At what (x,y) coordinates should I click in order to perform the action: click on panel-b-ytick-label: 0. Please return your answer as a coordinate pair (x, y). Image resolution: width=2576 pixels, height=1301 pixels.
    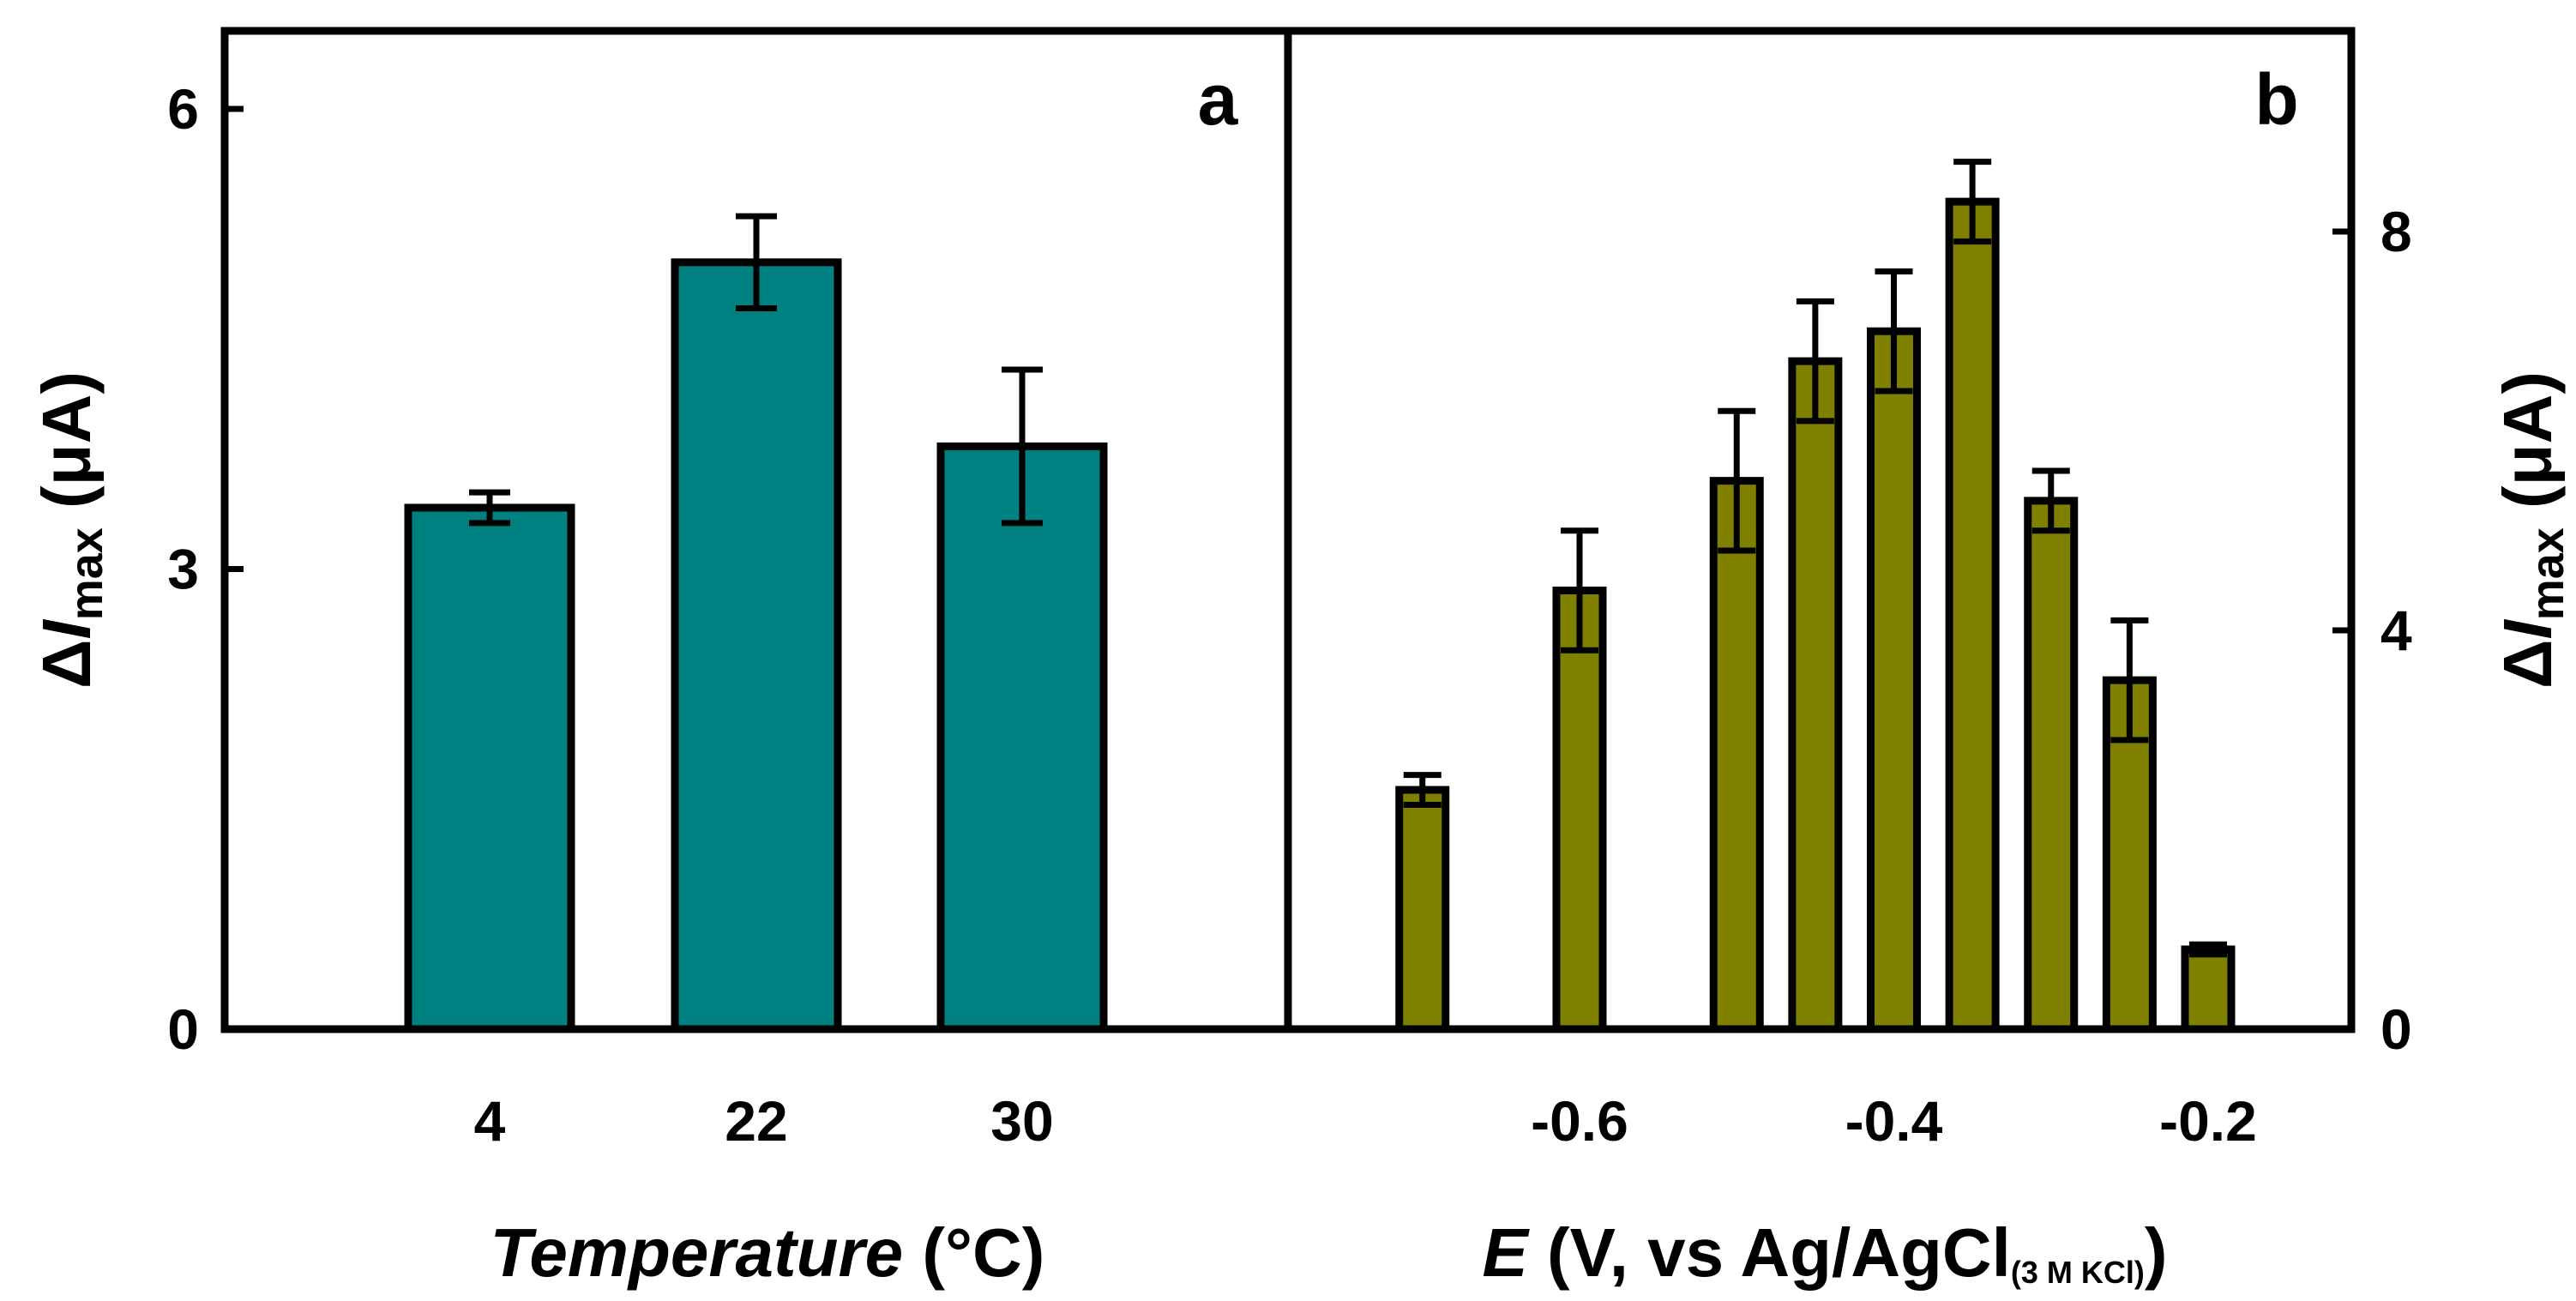
    Looking at the image, I should click on (2396, 1029).